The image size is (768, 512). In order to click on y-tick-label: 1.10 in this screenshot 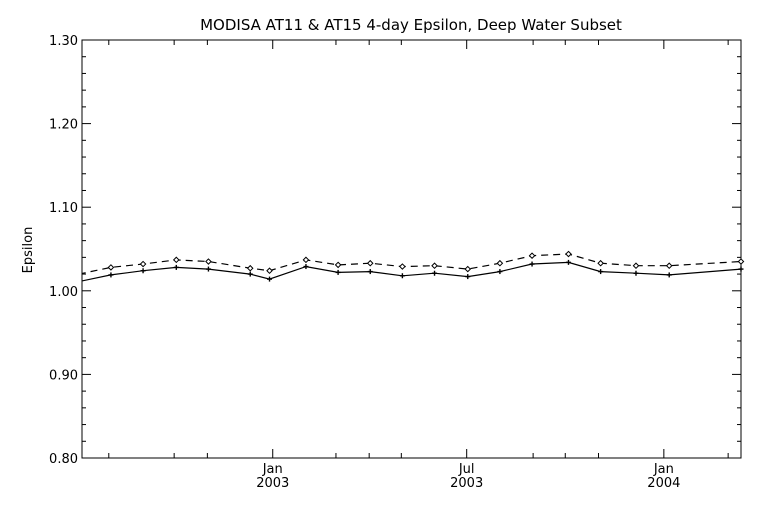, I will do `click(63, 208)`.